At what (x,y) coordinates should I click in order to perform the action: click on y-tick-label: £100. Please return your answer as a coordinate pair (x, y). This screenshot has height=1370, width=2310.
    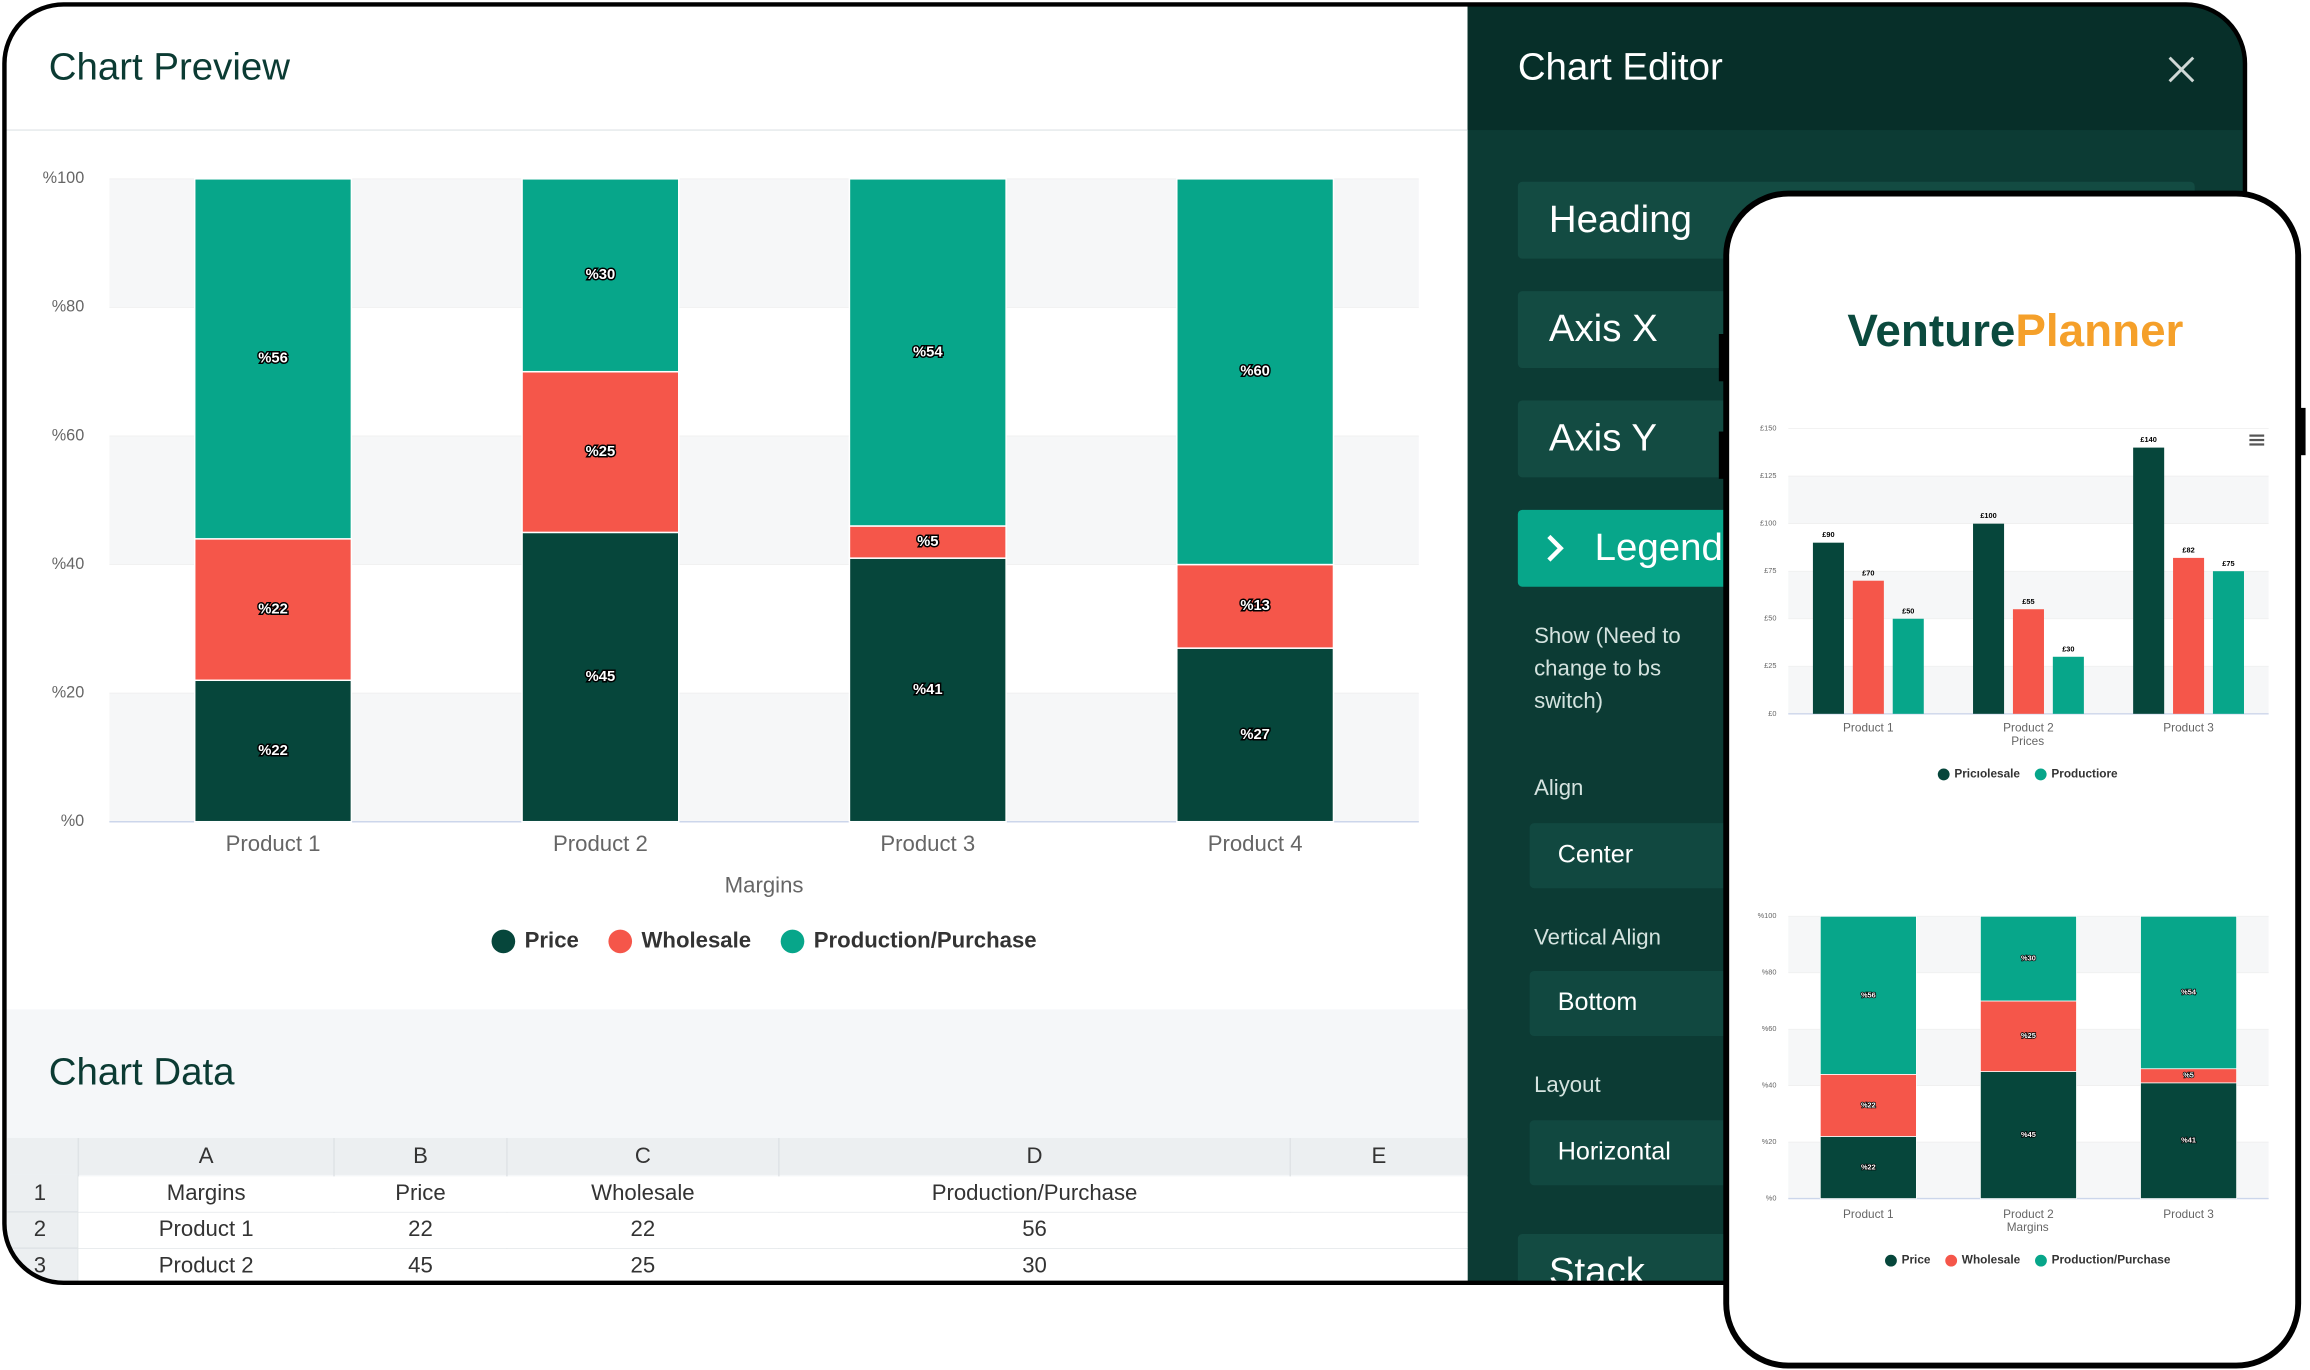
    Looking at the image, I should click on (1768, 523).